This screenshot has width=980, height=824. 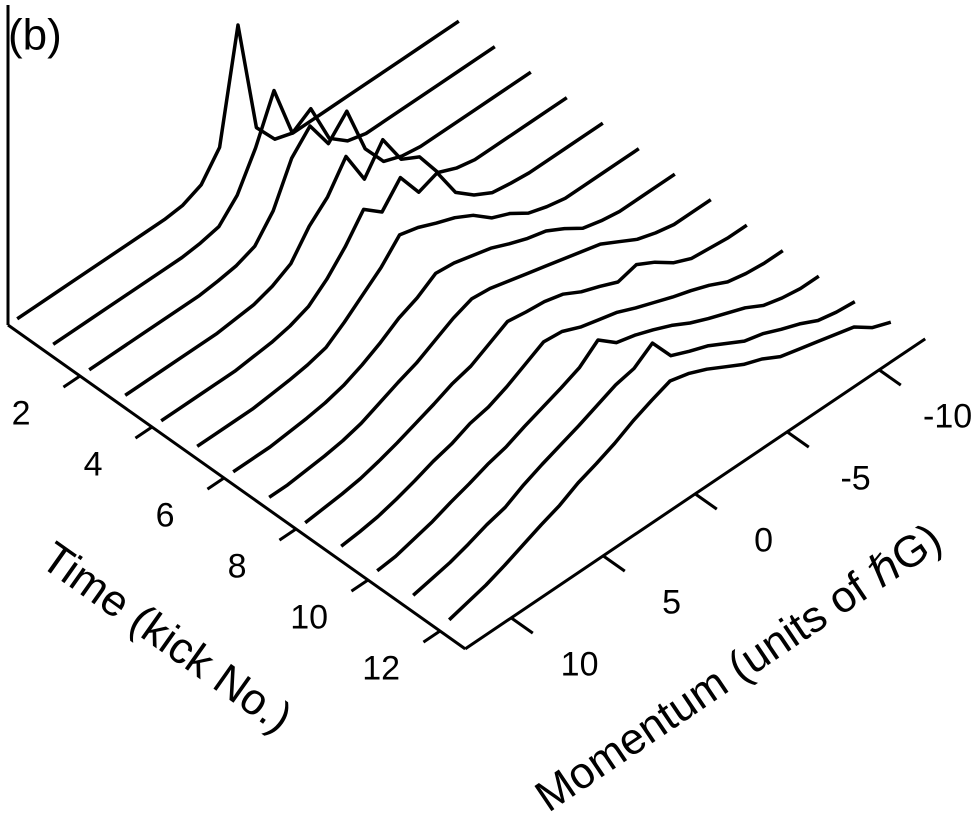 I want to click on x-tick-label: 10, so click(x=309, y=618).